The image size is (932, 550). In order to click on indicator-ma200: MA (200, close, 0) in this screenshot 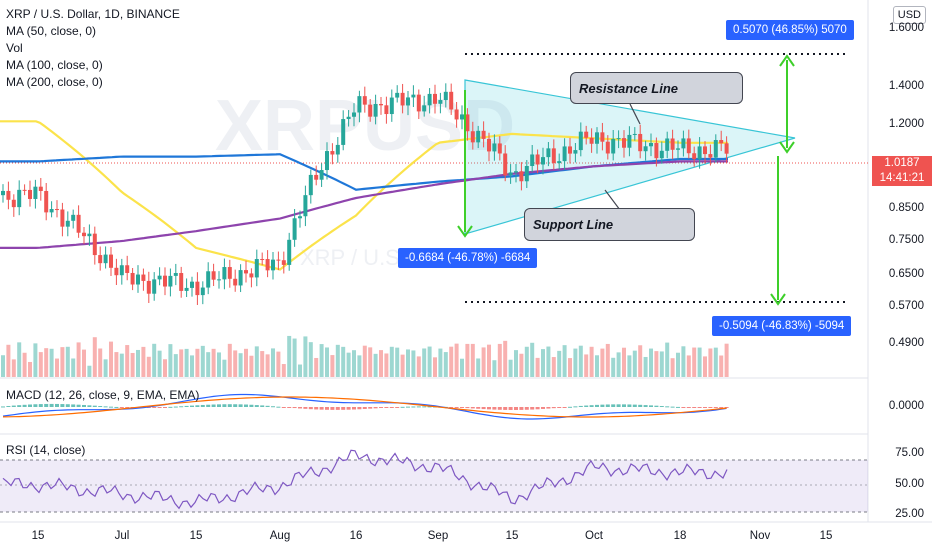, I will do `click(54, 82)`.